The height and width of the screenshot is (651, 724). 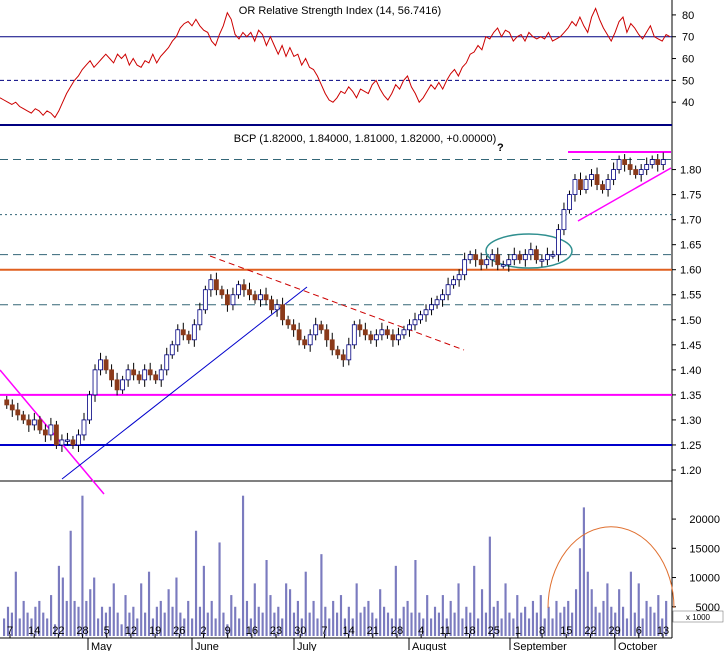 I want to click on rsi-tick-label: 50, so click(x=688, y=81).